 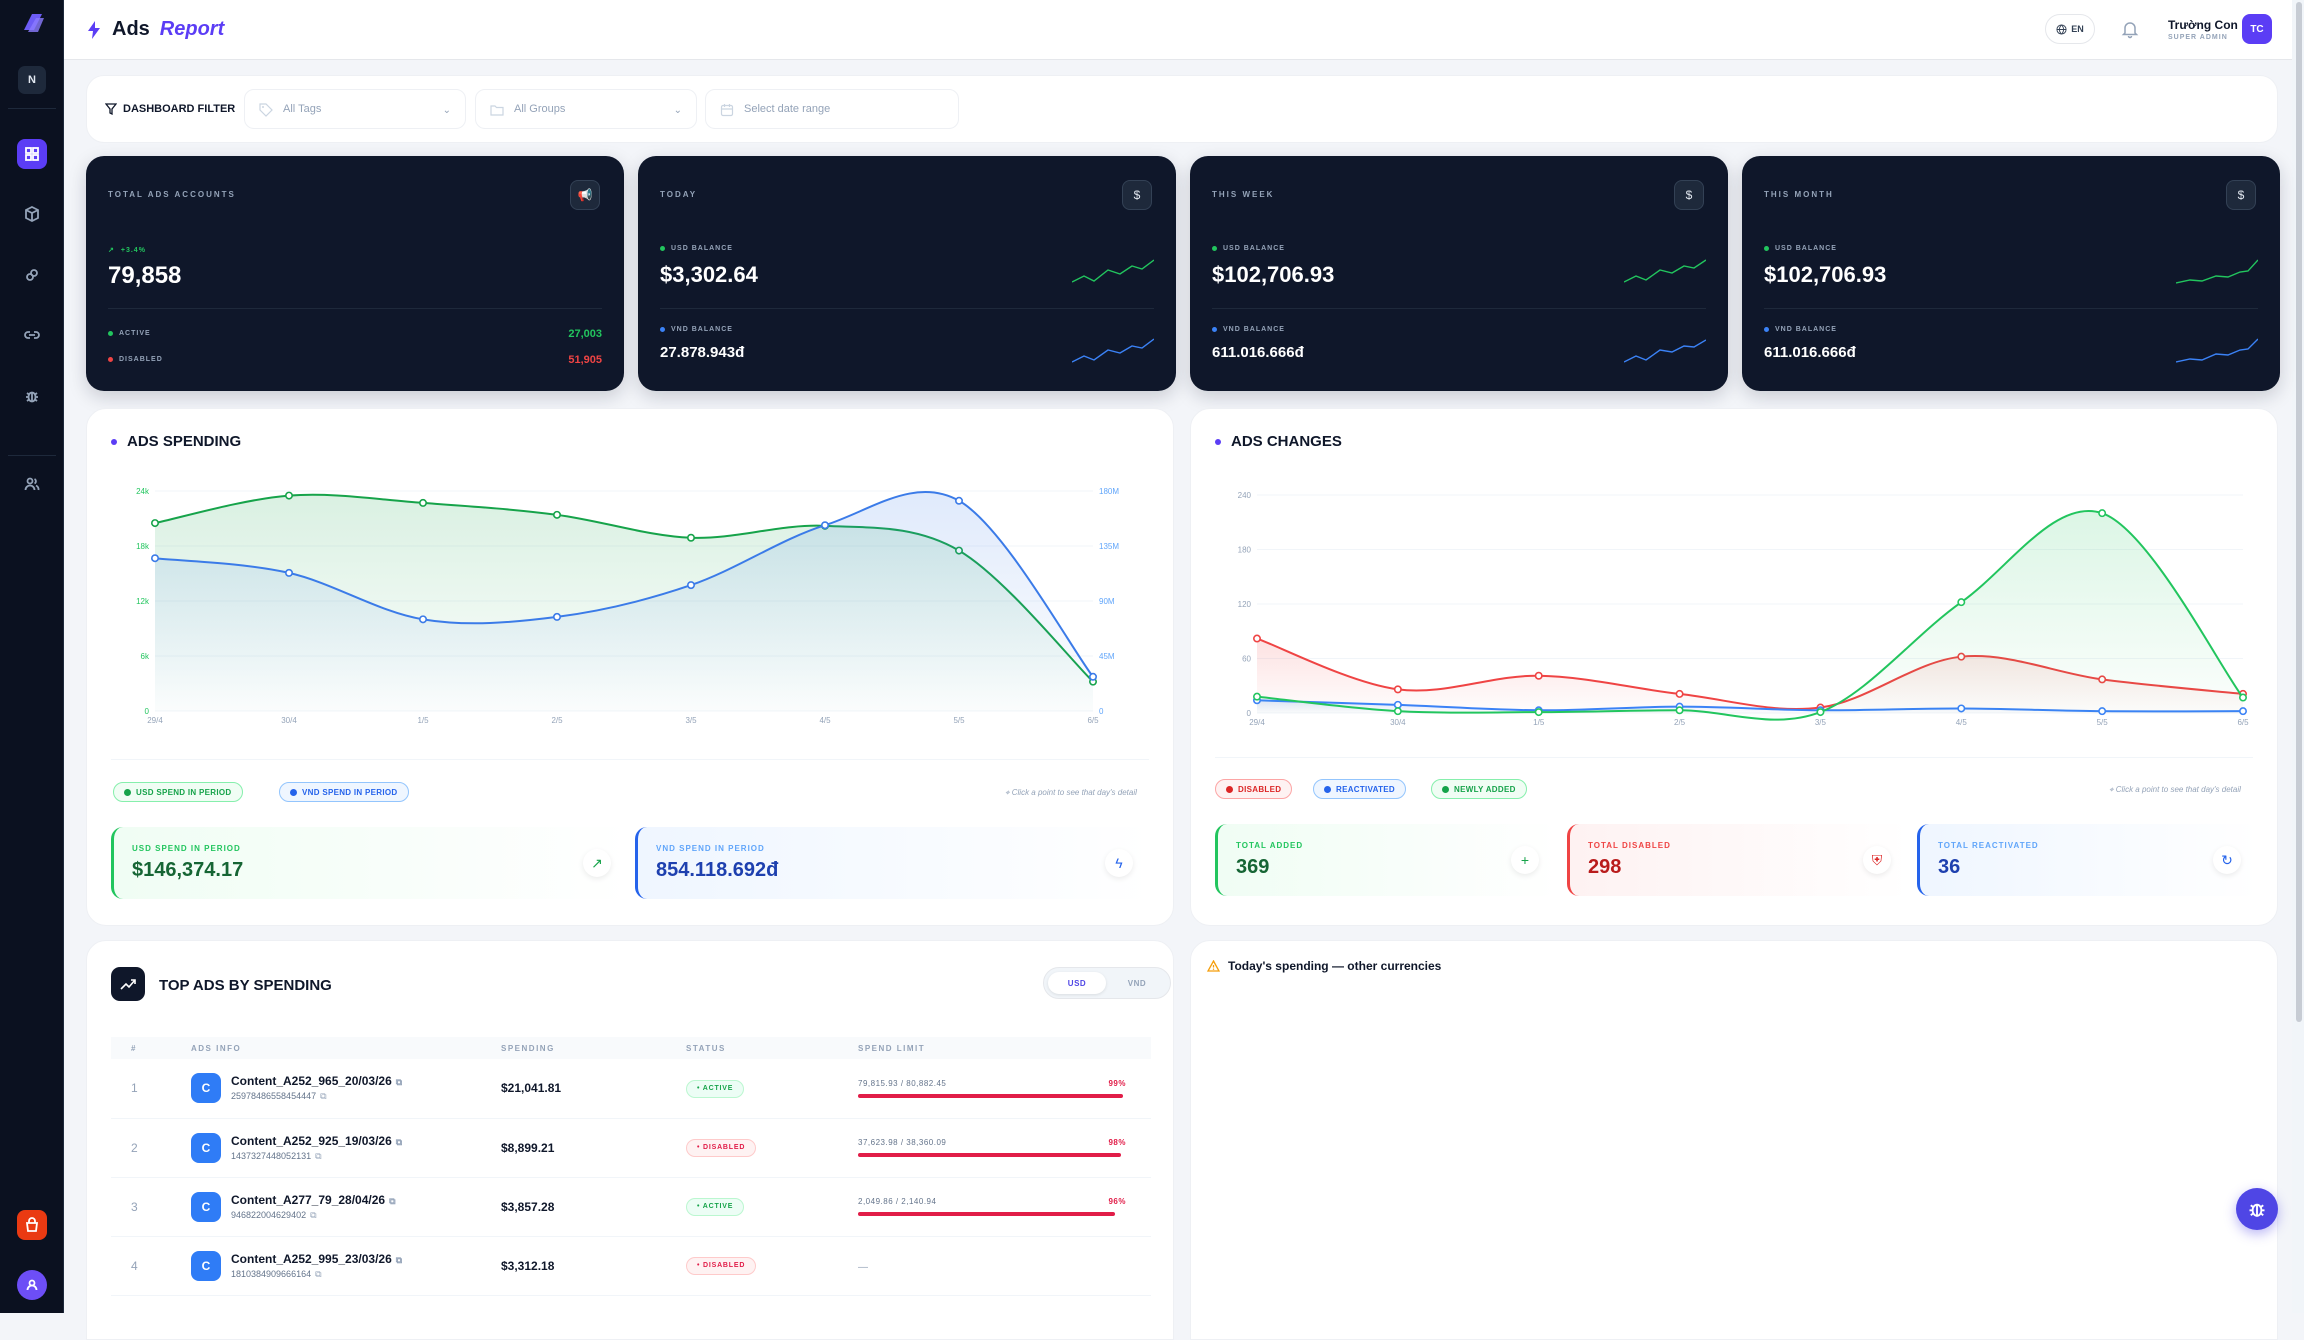 What do you see at coordinates (311, 1081) in the screenshot?
I see `ad-name: Content_A252_965_20/03/26` at bounding box center [311, 1081].